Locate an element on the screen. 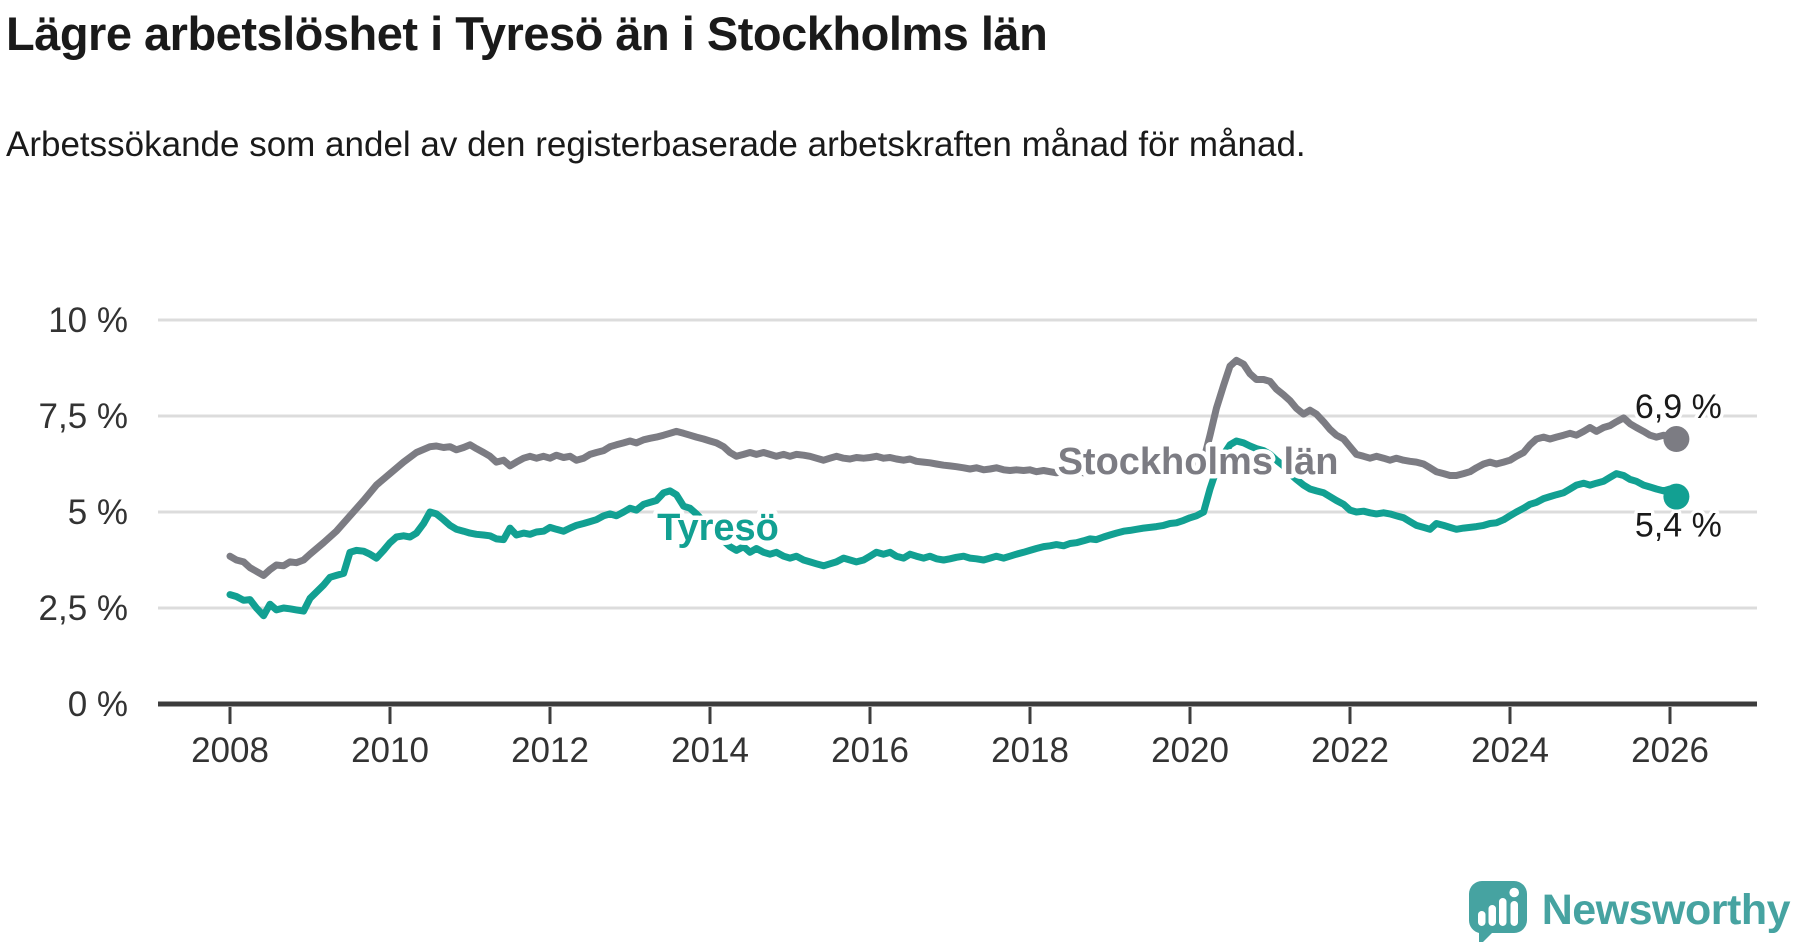 This screenshot has height=948, width=1800. newsworthy-bubble-icon is located at coordinates (1497, 911).